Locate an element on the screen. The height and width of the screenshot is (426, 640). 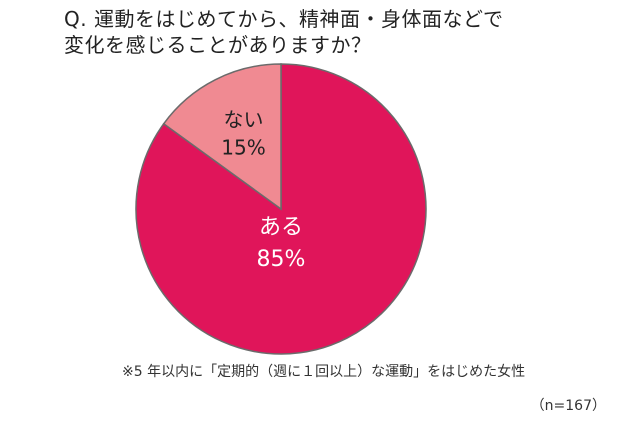
slice-label-0: ある is located at coordinates (281, 227).